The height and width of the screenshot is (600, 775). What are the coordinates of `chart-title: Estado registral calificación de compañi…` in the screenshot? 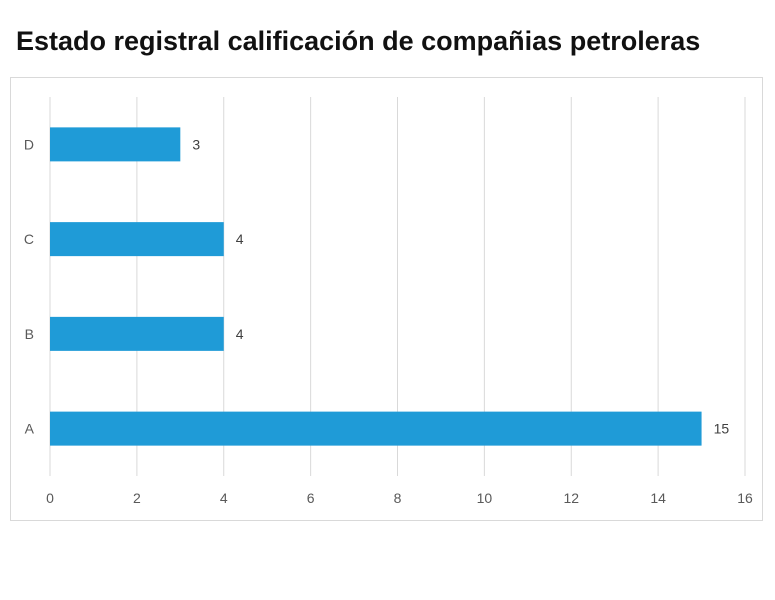 It's located at (358, 41).